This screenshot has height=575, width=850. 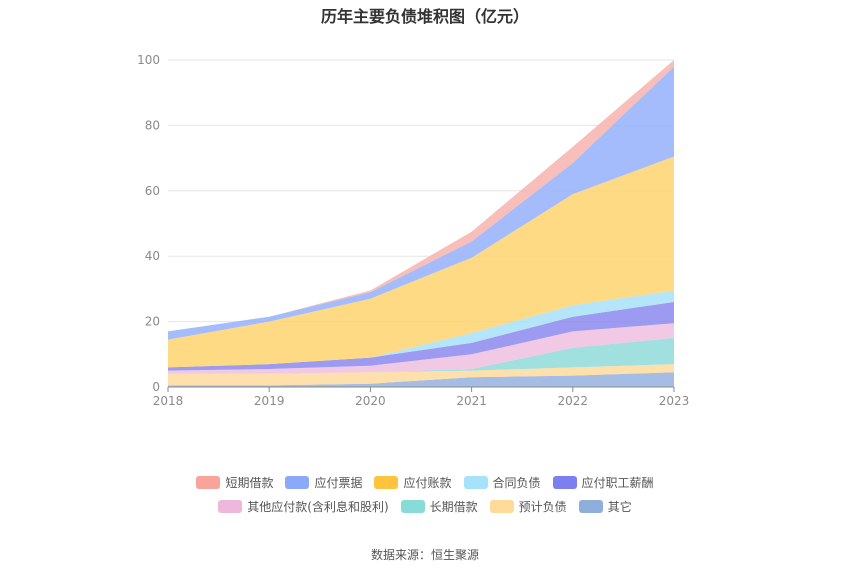 I want to click on legend-label: 其它, so click(x=619, y=507).